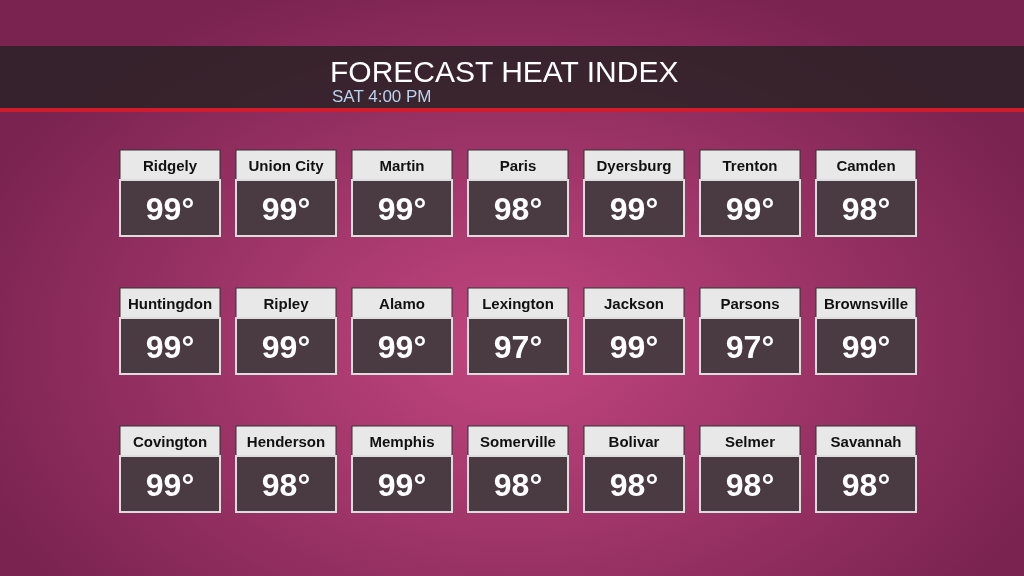 This screenshot has height=576, width=1024. Describe the element at coordinates (750, 165) in the screenshot. I see `category-label: Trenton` at that location.